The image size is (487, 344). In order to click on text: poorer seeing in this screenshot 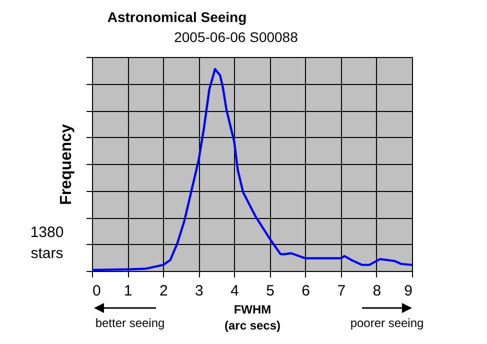, I will do `click(387, 323)`.